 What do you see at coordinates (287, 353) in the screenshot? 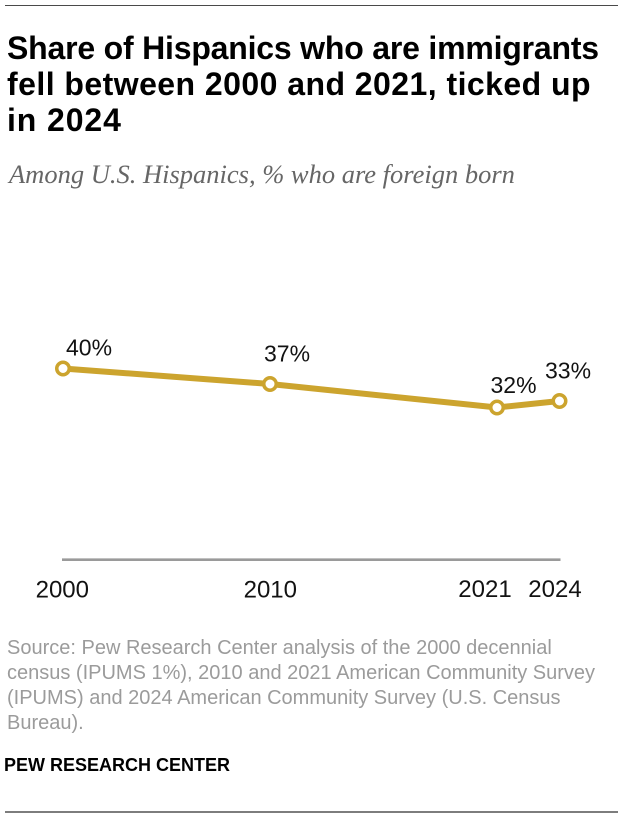
I see `svg-text: 37%` at bounding box center [287, 353].